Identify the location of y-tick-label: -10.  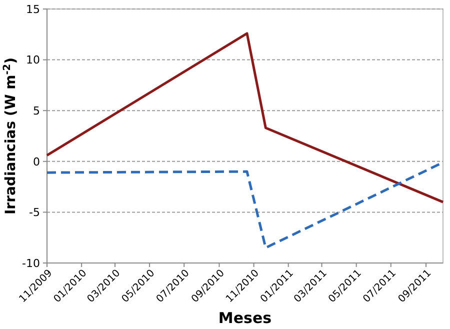
(31, 263).